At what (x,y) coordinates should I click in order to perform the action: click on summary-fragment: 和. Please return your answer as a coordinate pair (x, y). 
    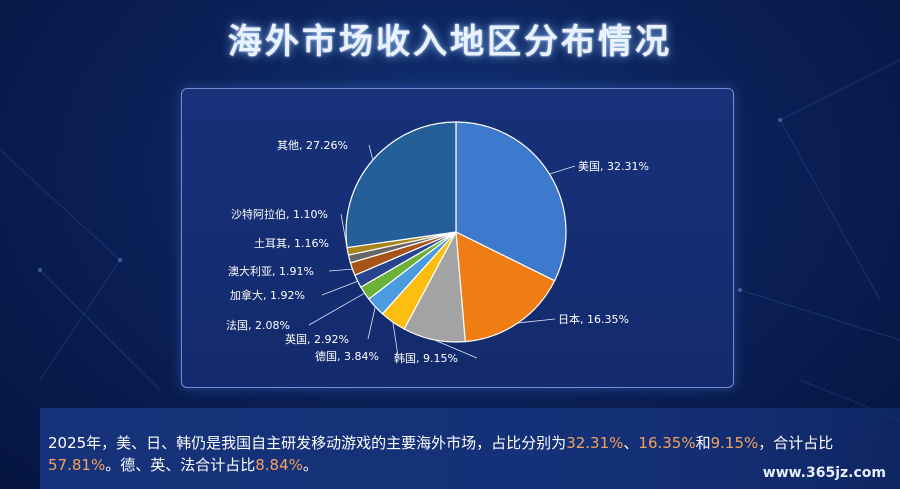
    Looking at the image, I should click on (703, 443).